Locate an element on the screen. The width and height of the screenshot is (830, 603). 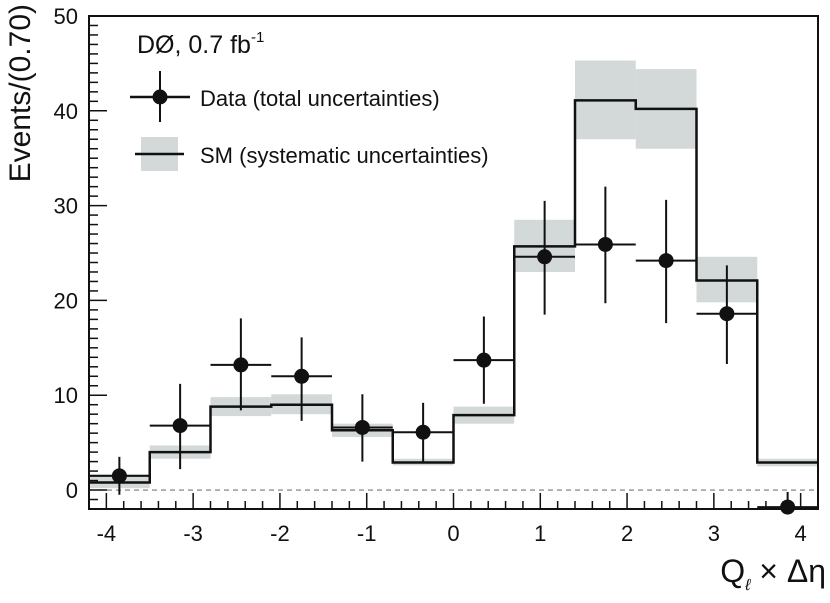
x-axis-label: Qℓ × Δη is located at coordinates (773, 573).